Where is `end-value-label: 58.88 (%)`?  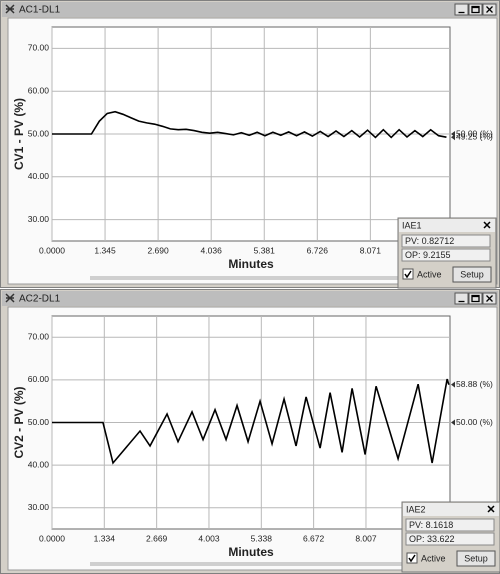
end-value-label: 58.88 (%) is located at coordinates (474, 384).